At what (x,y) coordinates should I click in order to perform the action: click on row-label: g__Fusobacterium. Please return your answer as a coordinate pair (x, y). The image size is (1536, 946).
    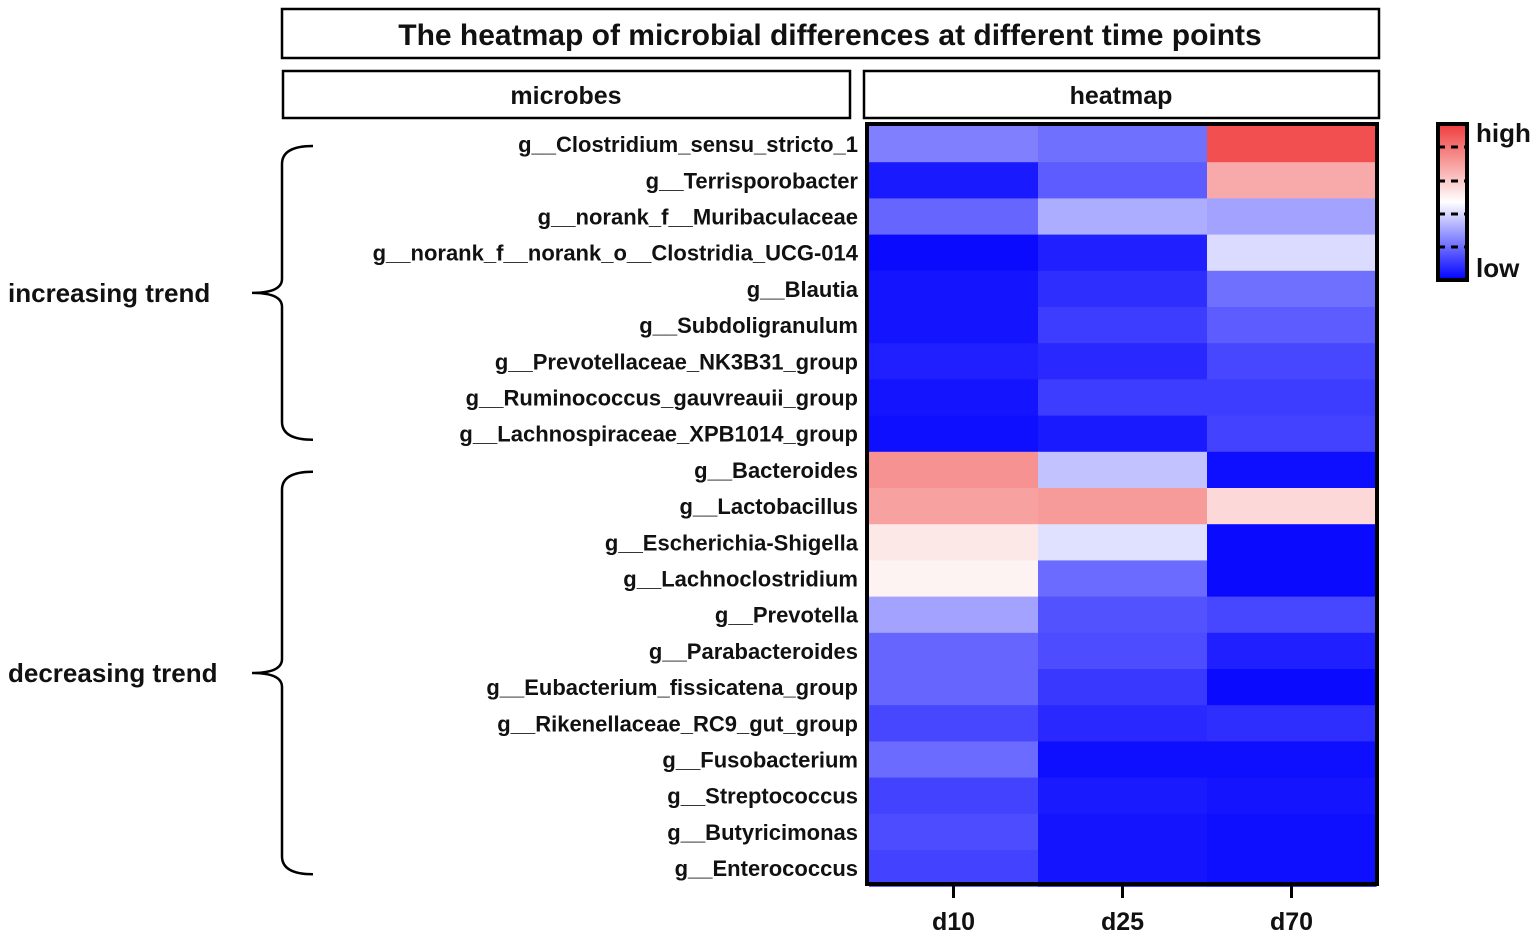
    Looking at the image, I should click on (760, 760).